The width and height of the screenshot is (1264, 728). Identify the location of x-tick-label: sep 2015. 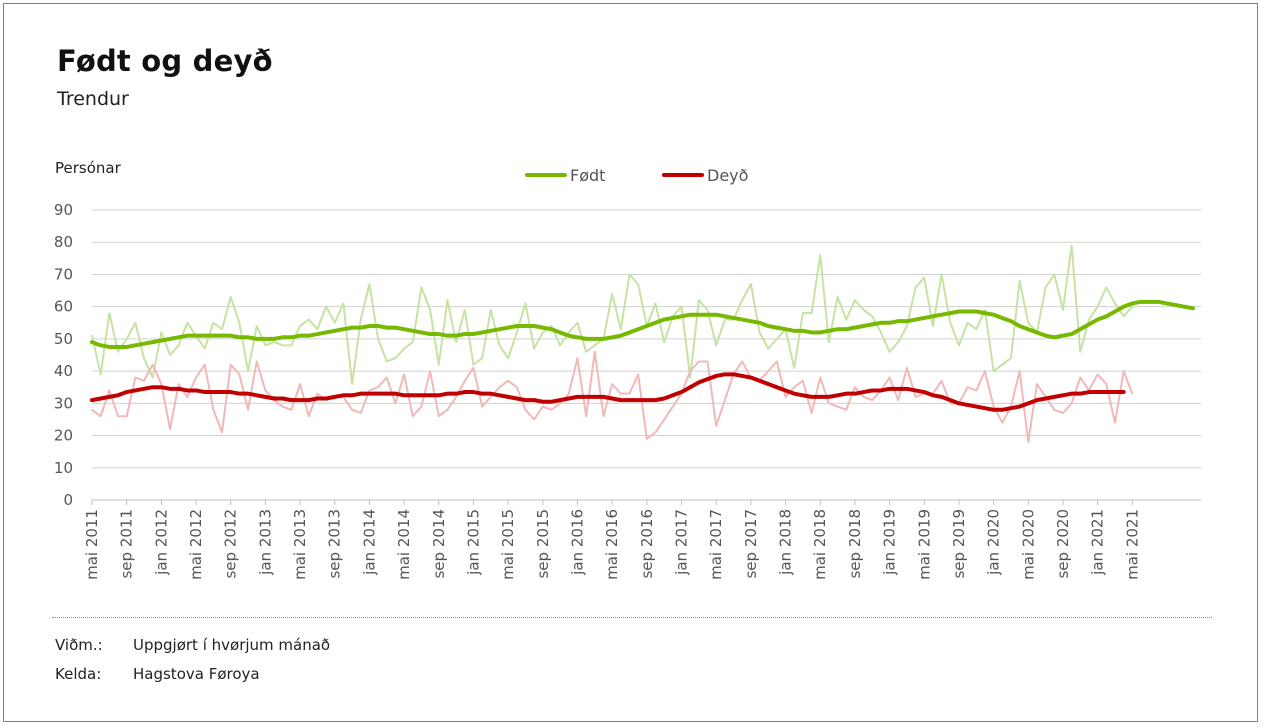
(543, 544).